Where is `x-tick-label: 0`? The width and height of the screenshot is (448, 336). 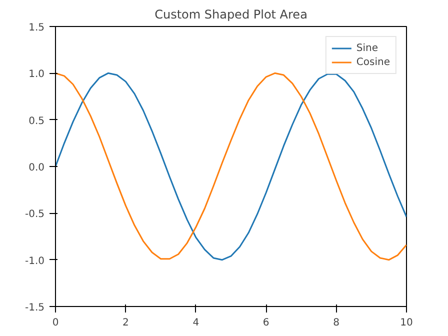 x-tick-label: 0 is located at coordinates (55, 323).